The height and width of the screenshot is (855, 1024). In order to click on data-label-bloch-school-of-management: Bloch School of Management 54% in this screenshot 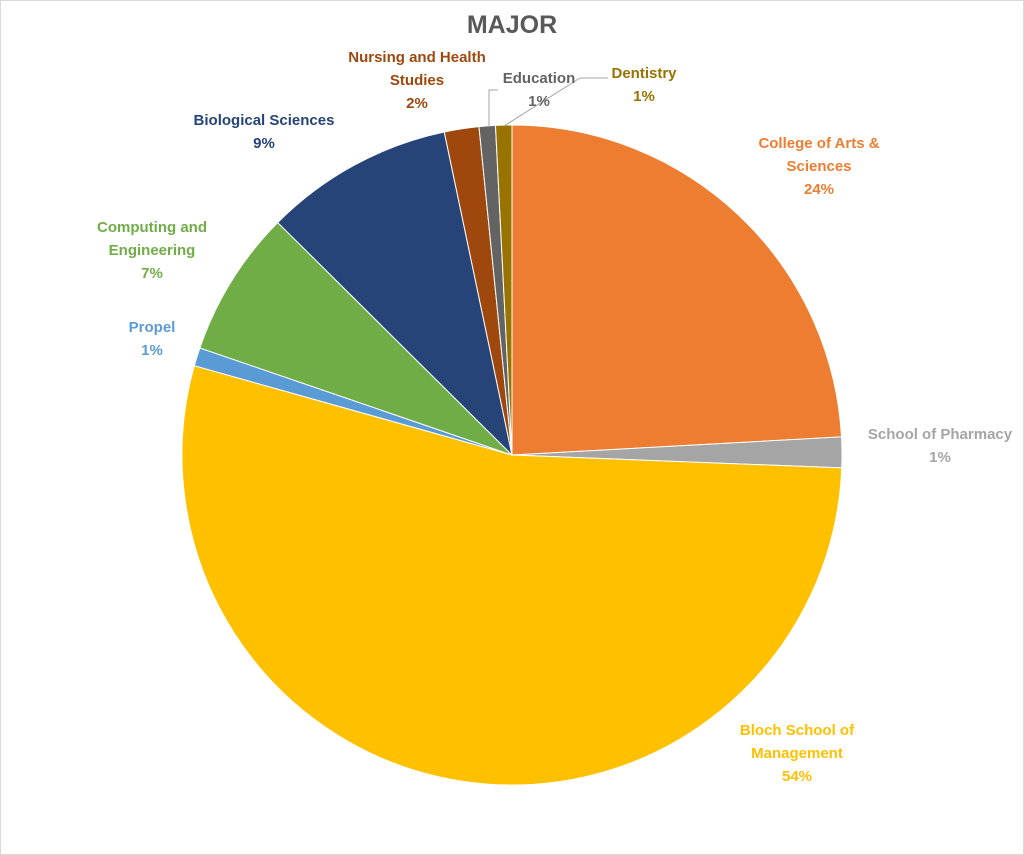, I will do `click(797, 753)`.